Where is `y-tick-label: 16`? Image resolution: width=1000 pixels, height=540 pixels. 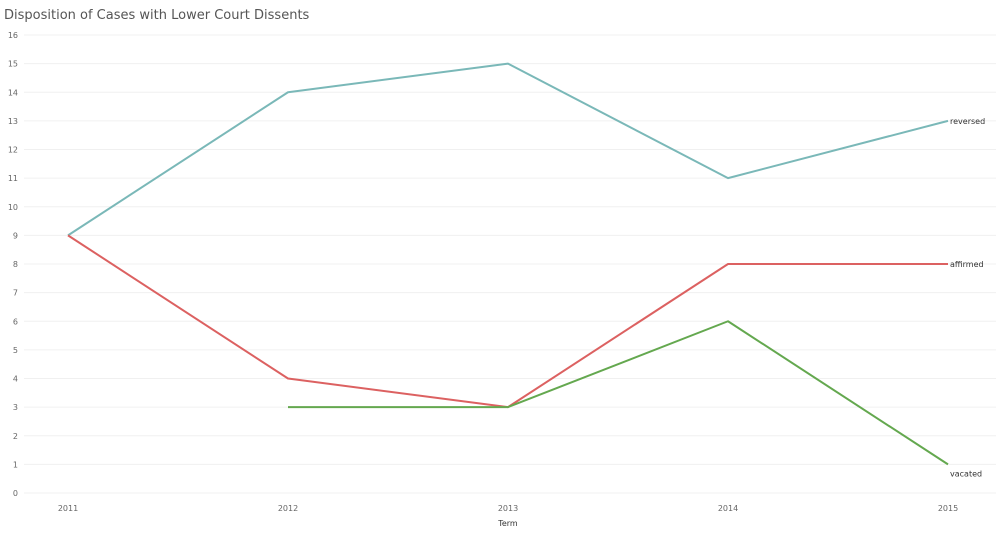 y-tick-label: 16 is located at coordinates (13, 35).